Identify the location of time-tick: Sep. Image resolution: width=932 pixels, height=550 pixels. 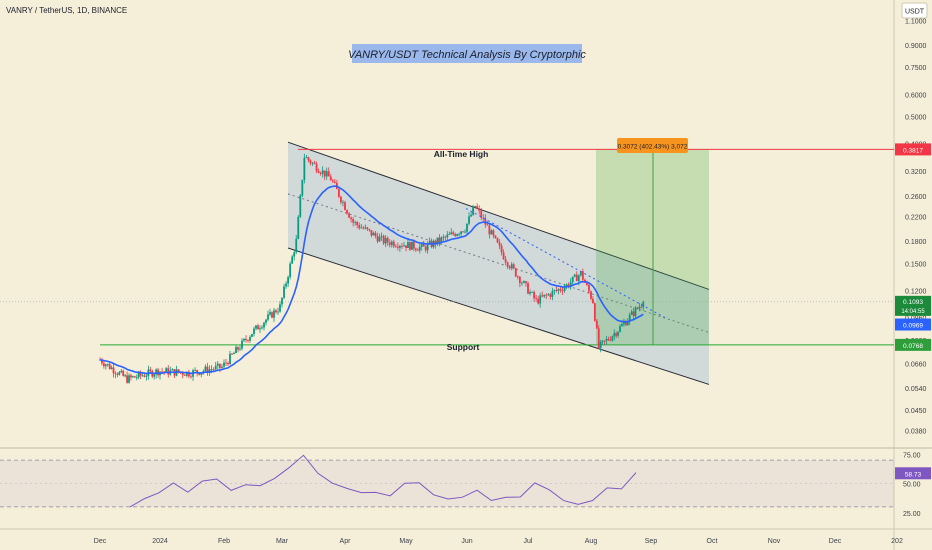
(651, 541).